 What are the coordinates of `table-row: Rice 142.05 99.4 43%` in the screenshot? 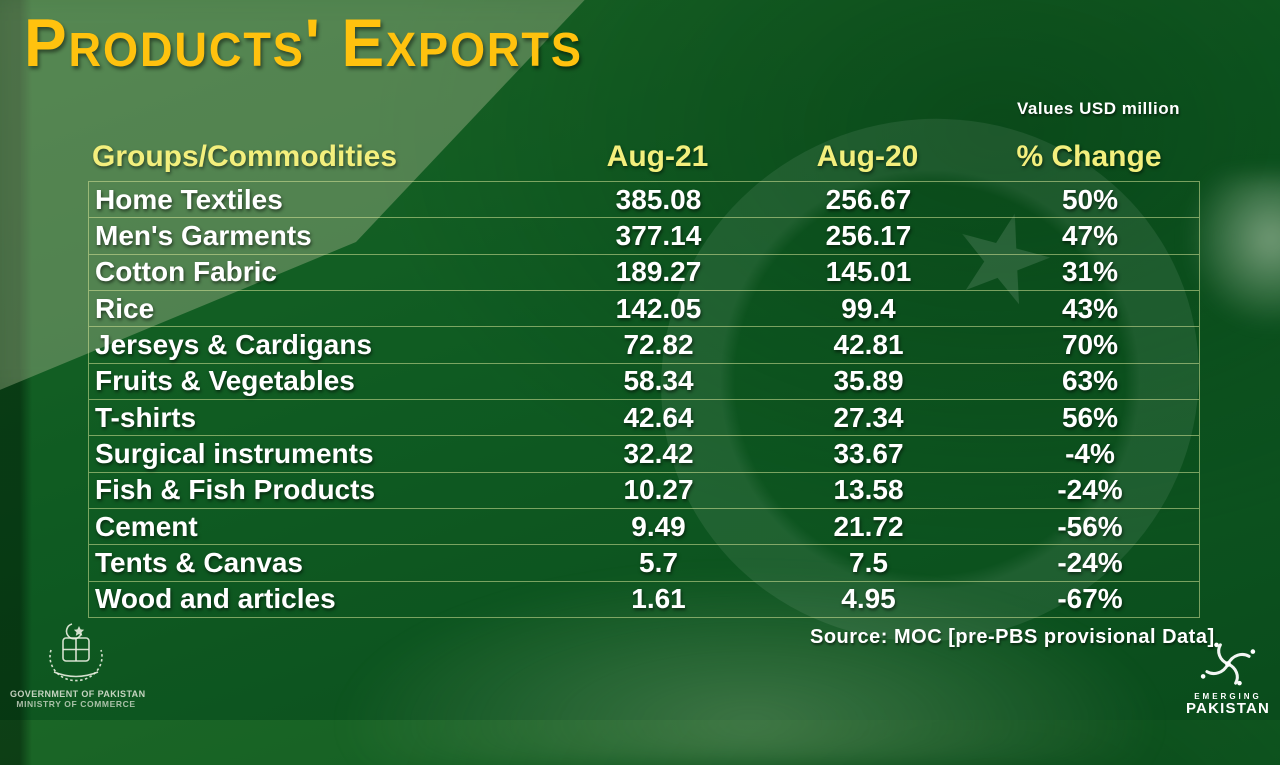 It's located at (644, 309).